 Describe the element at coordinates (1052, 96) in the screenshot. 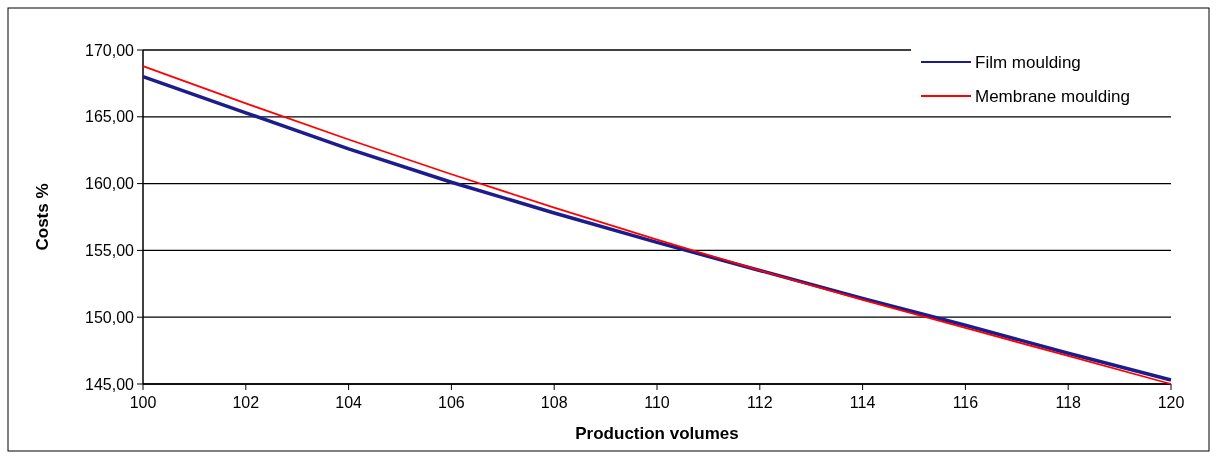

I see `legend-label: Membrane moulding` at that location.